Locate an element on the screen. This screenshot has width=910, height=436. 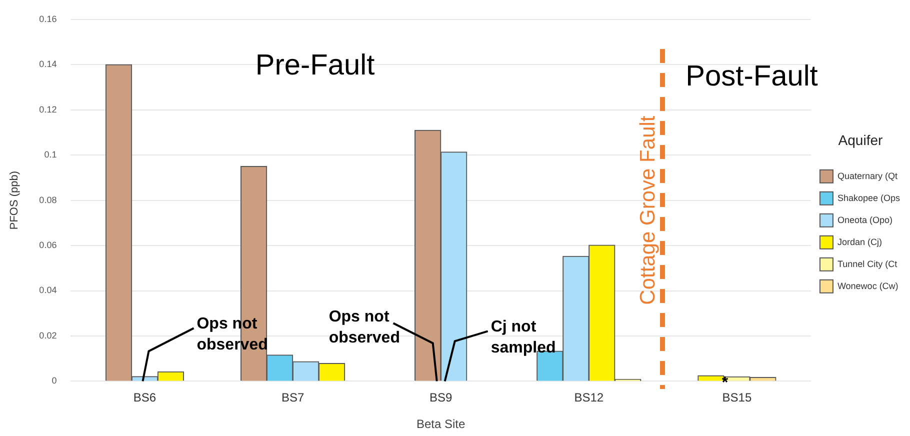
y-tick-label: 0.12 is located at coordinates (48, 109).